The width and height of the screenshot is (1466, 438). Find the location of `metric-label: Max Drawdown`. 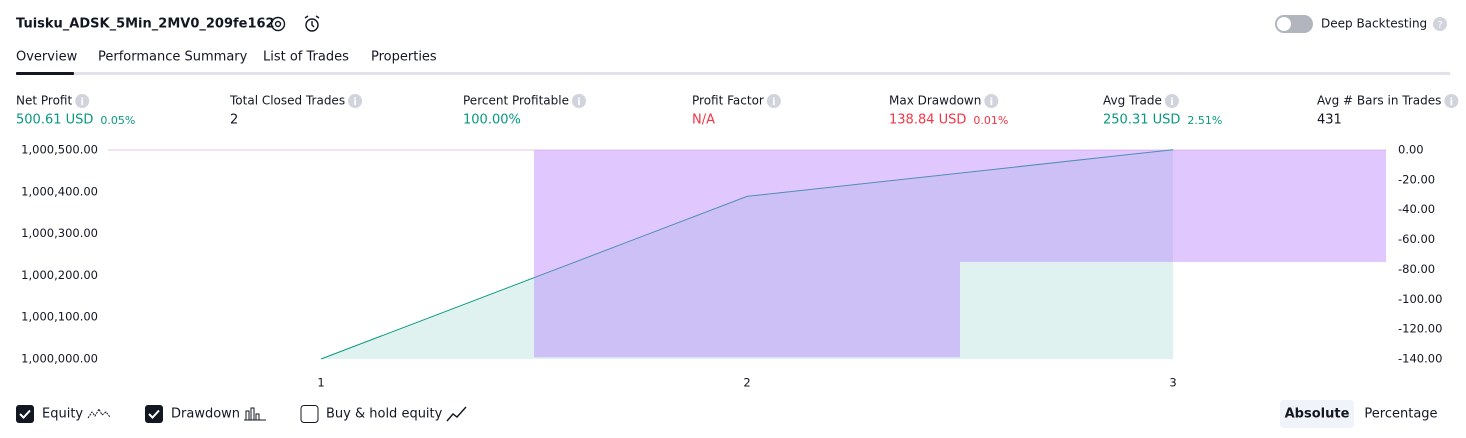

metric-label: Max Drawdown is located at coordinates (935, 101).